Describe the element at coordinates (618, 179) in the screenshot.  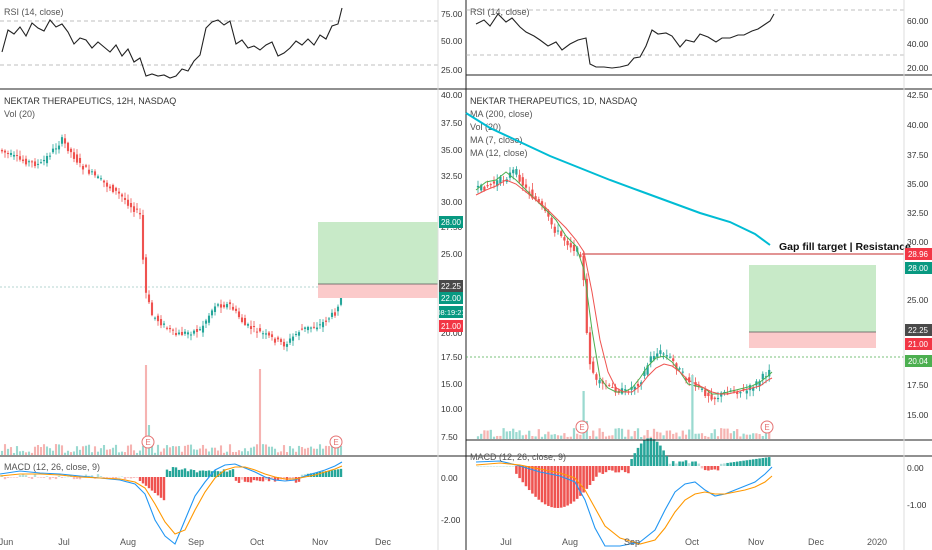
I see `ma200-line` at that location.